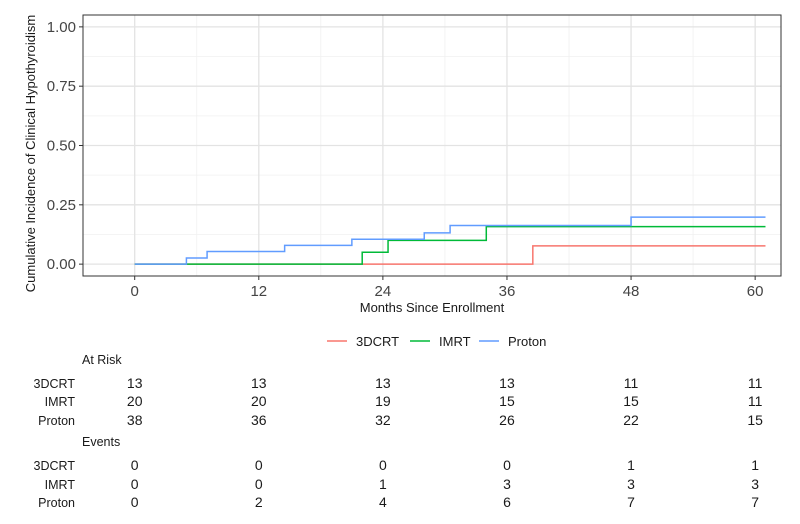 The image size is (800, 524). What do you see at coordinates (61, 86) in the screenshot?
I see `y-tick-label: 0.75` at bounding box center [61, 86].